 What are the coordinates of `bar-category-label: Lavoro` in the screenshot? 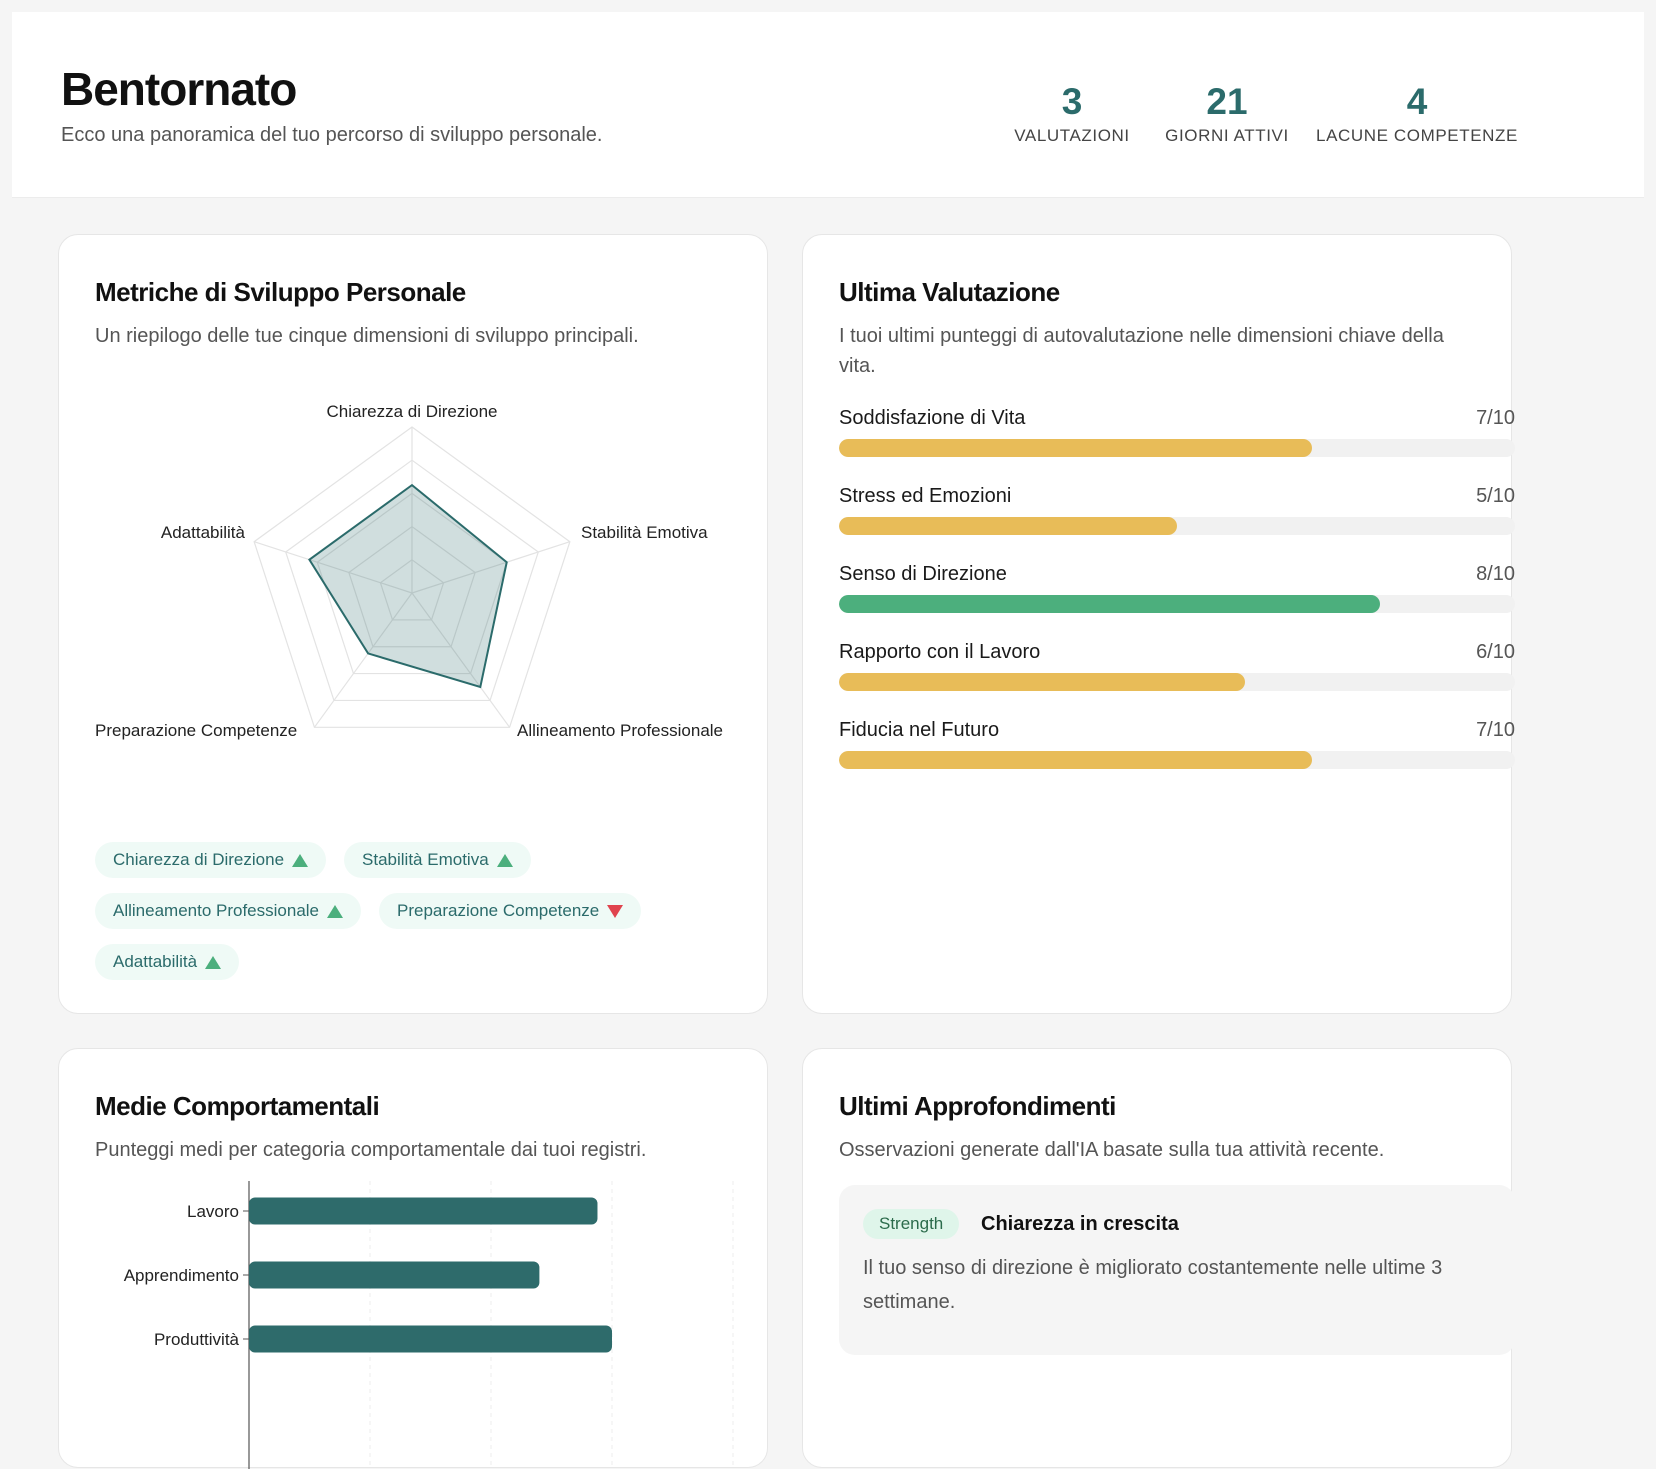 It's located at (213, 1211).